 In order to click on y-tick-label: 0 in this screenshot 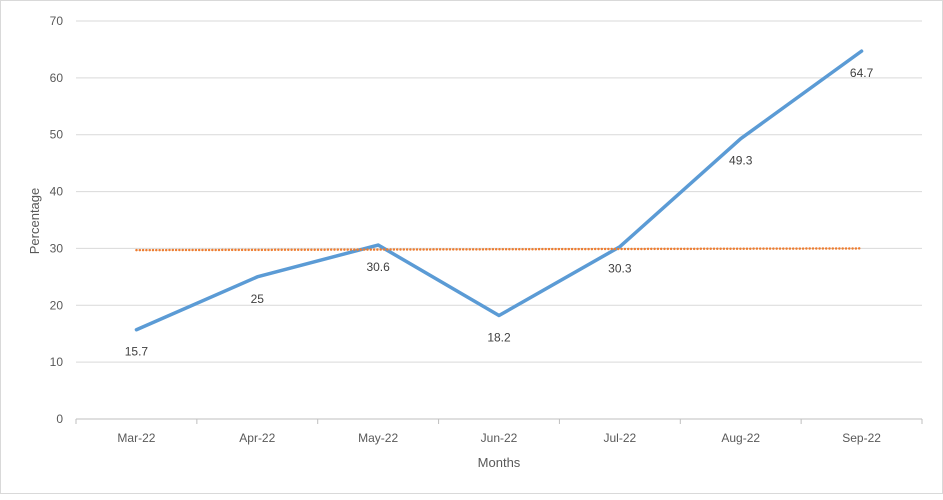, I will do `click(59, 419)`.